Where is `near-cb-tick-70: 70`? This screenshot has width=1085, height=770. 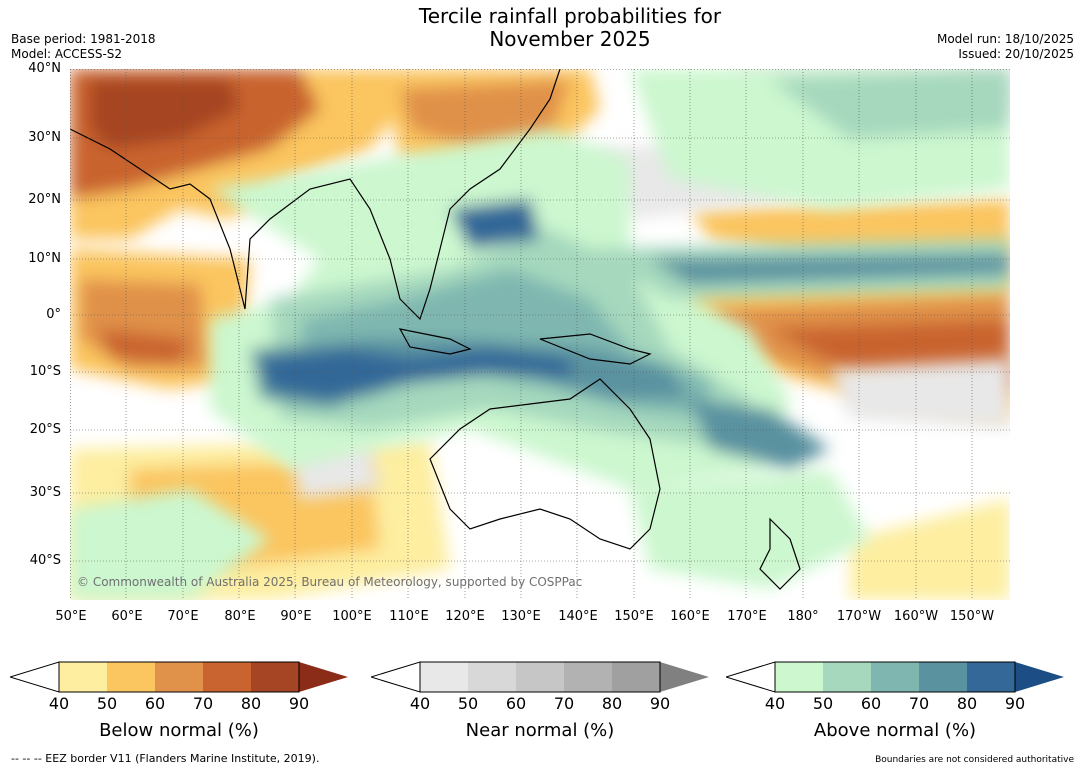
near-cb-tick-70: 70 is located at coordinates (564, 703).